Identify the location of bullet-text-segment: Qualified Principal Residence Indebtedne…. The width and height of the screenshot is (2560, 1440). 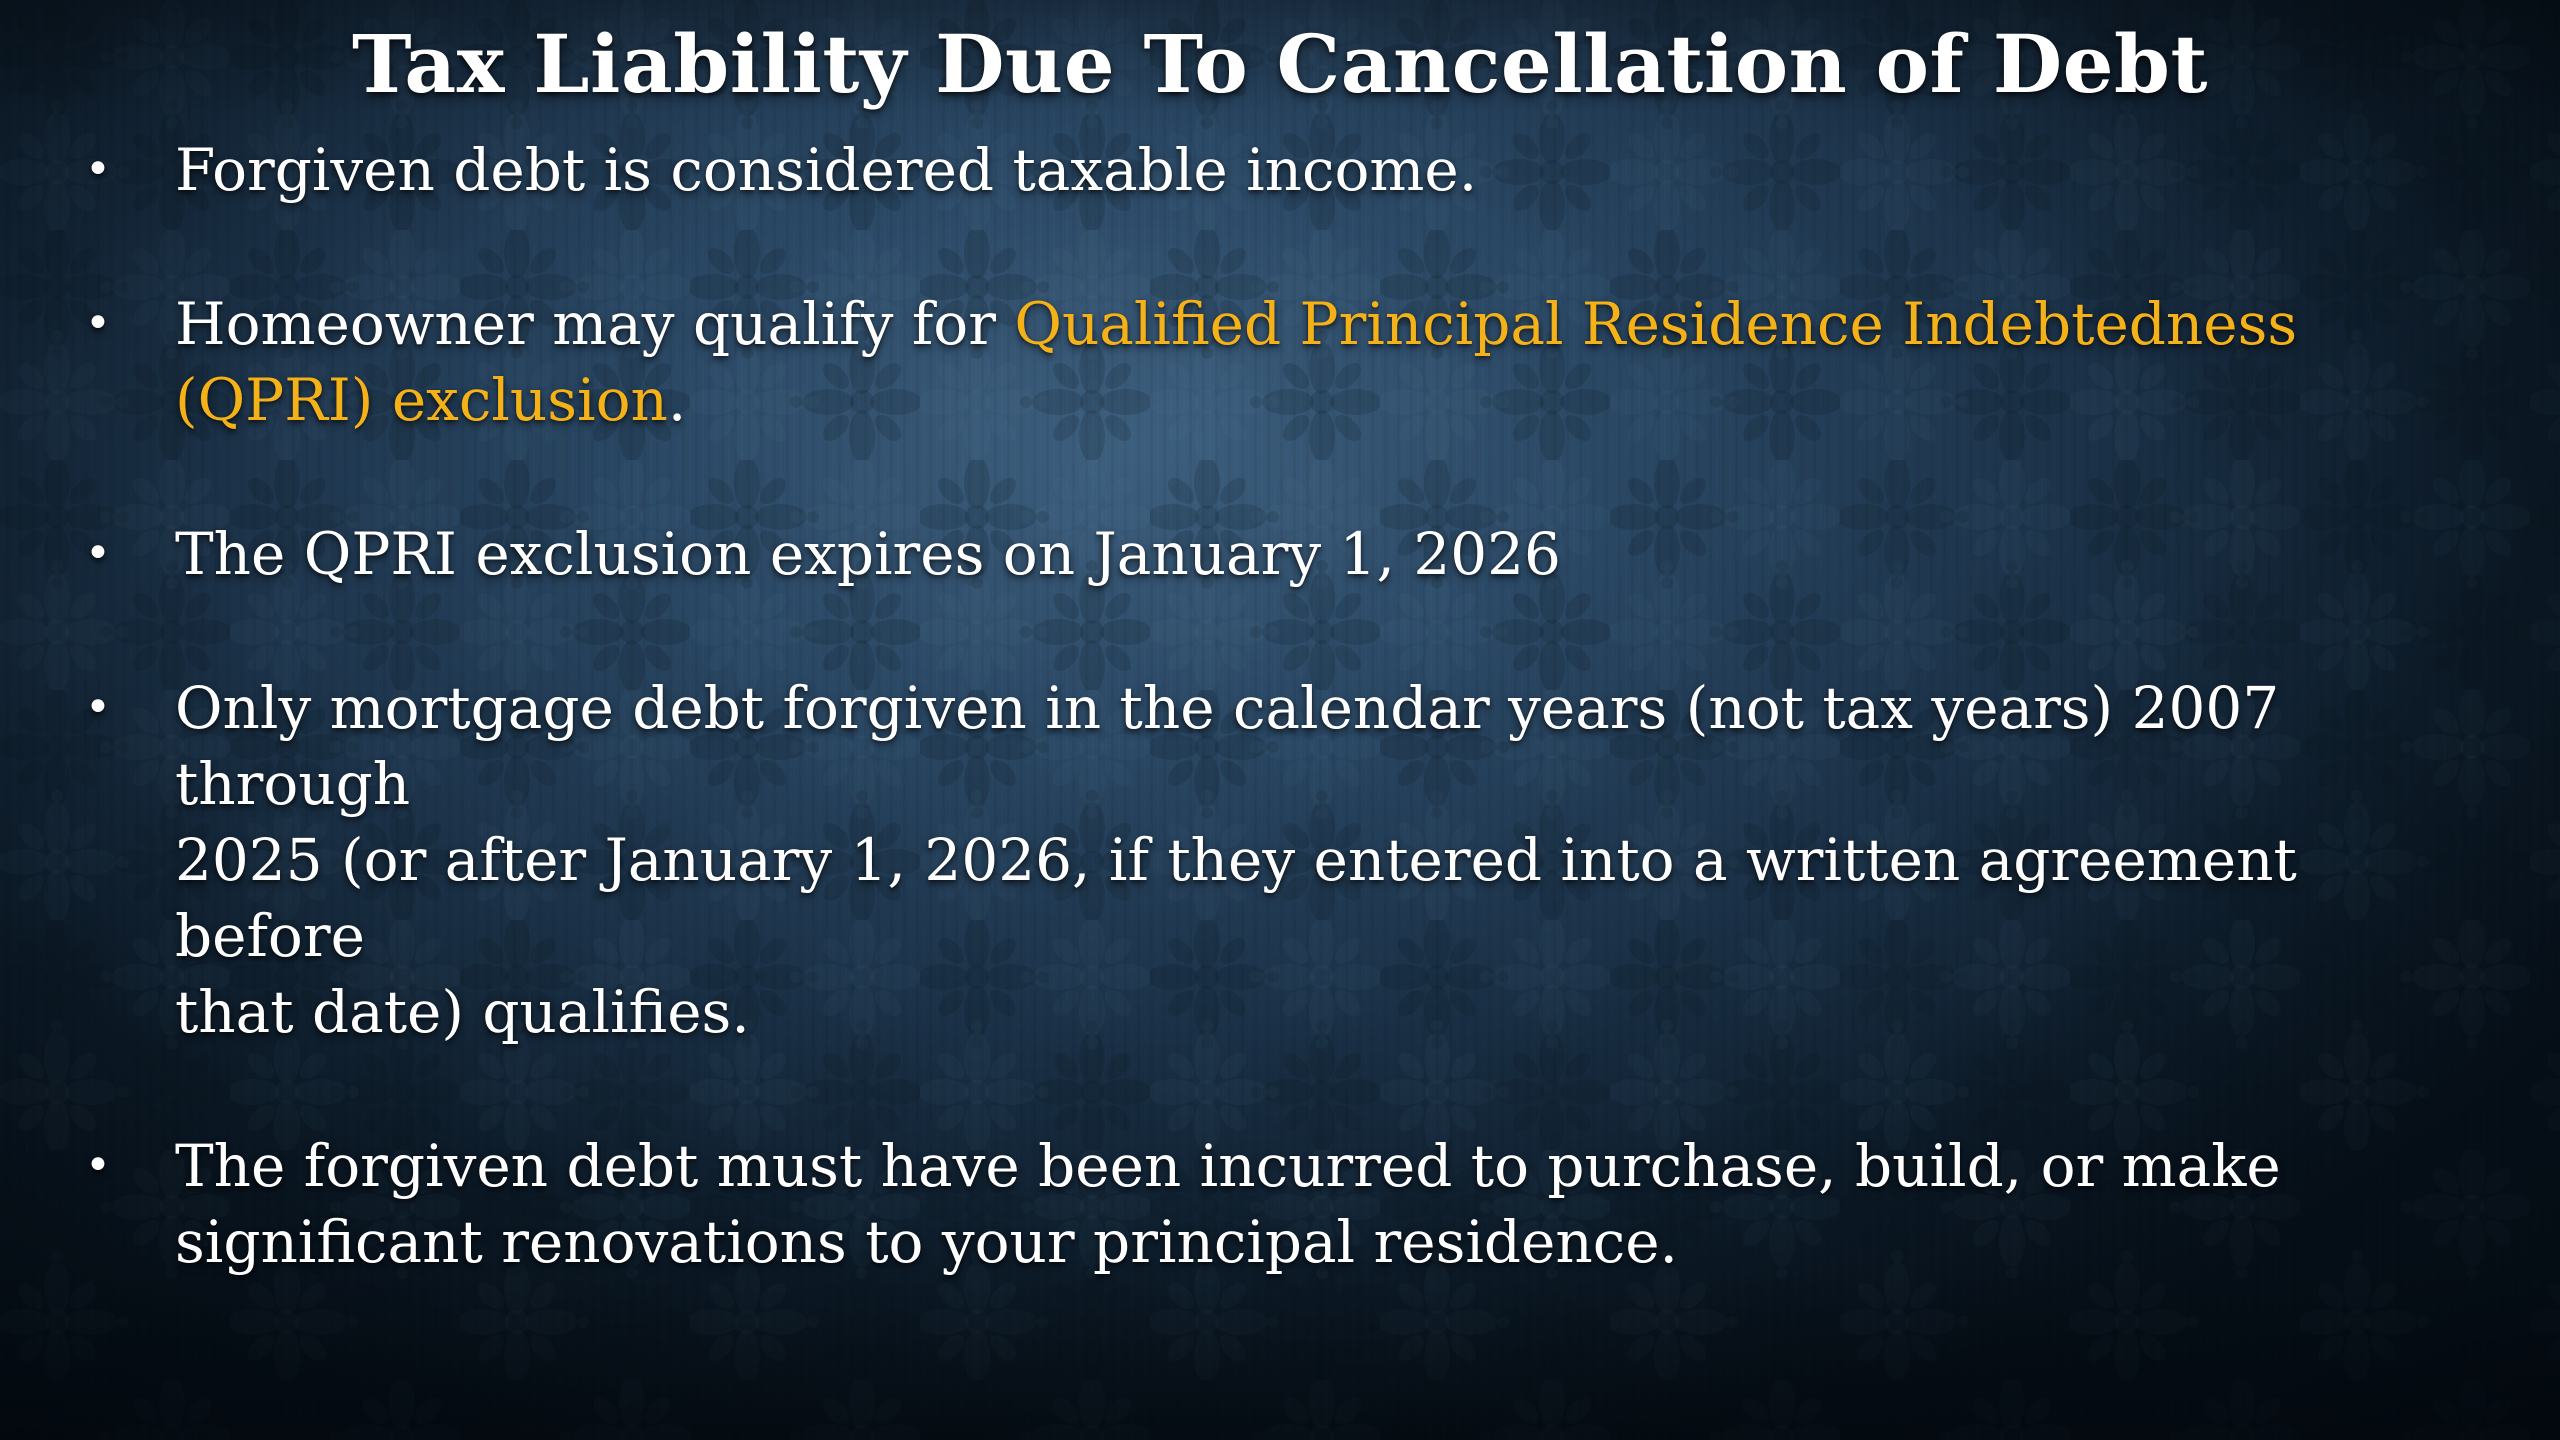
(1236, 362).